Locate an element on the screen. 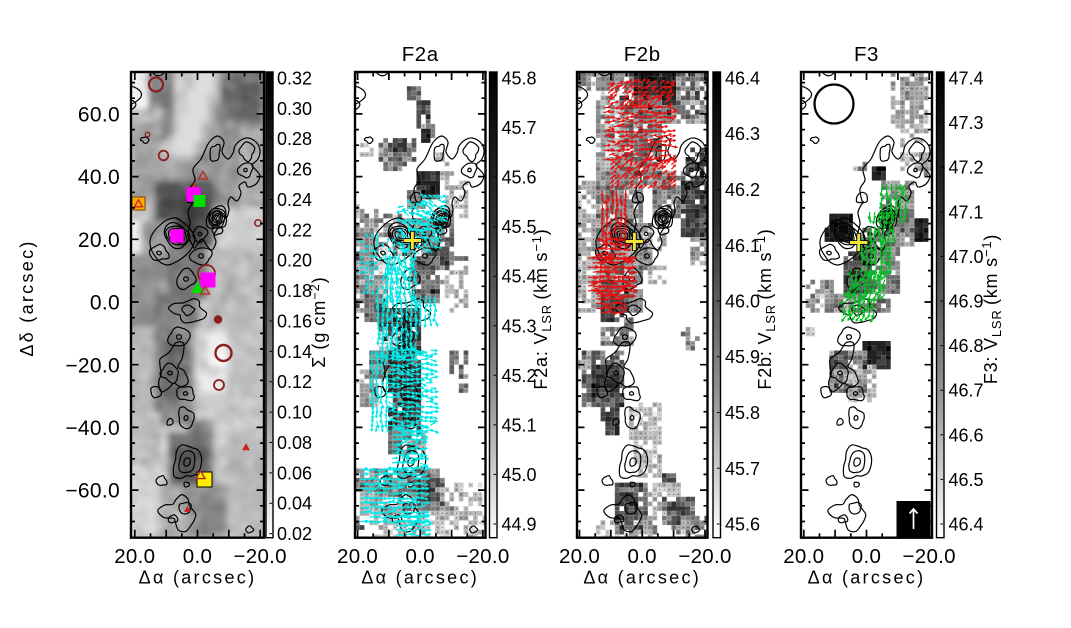 The width and height of the screenshot is (1071, 628). svg-text: 47.3 is located at coordinates (966, 123).